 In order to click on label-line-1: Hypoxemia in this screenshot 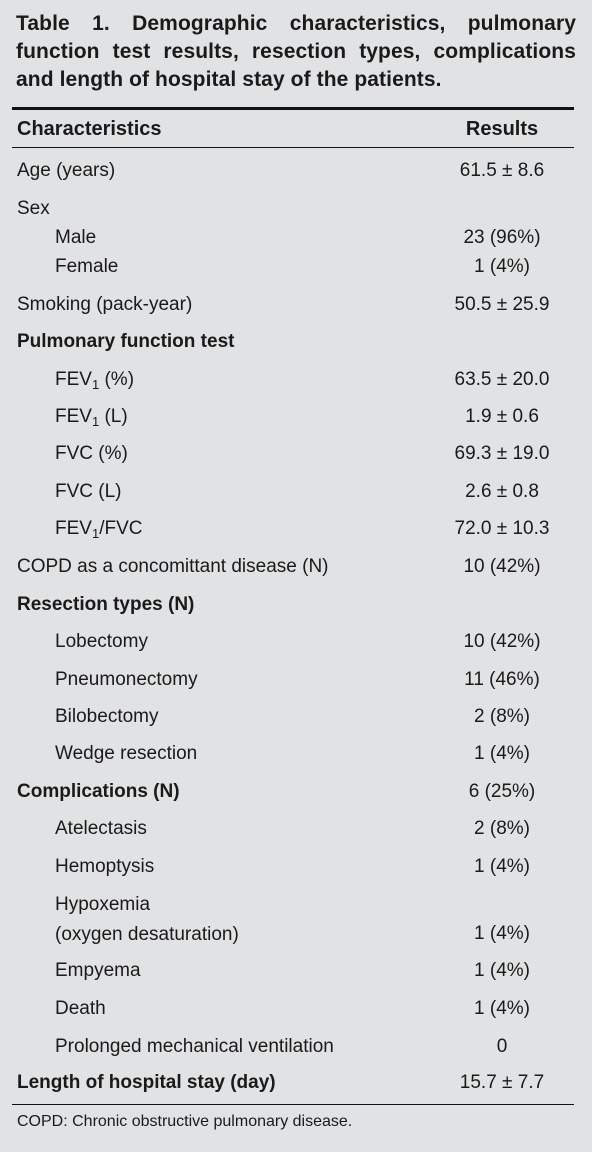, I will do `click(103, 904)`.